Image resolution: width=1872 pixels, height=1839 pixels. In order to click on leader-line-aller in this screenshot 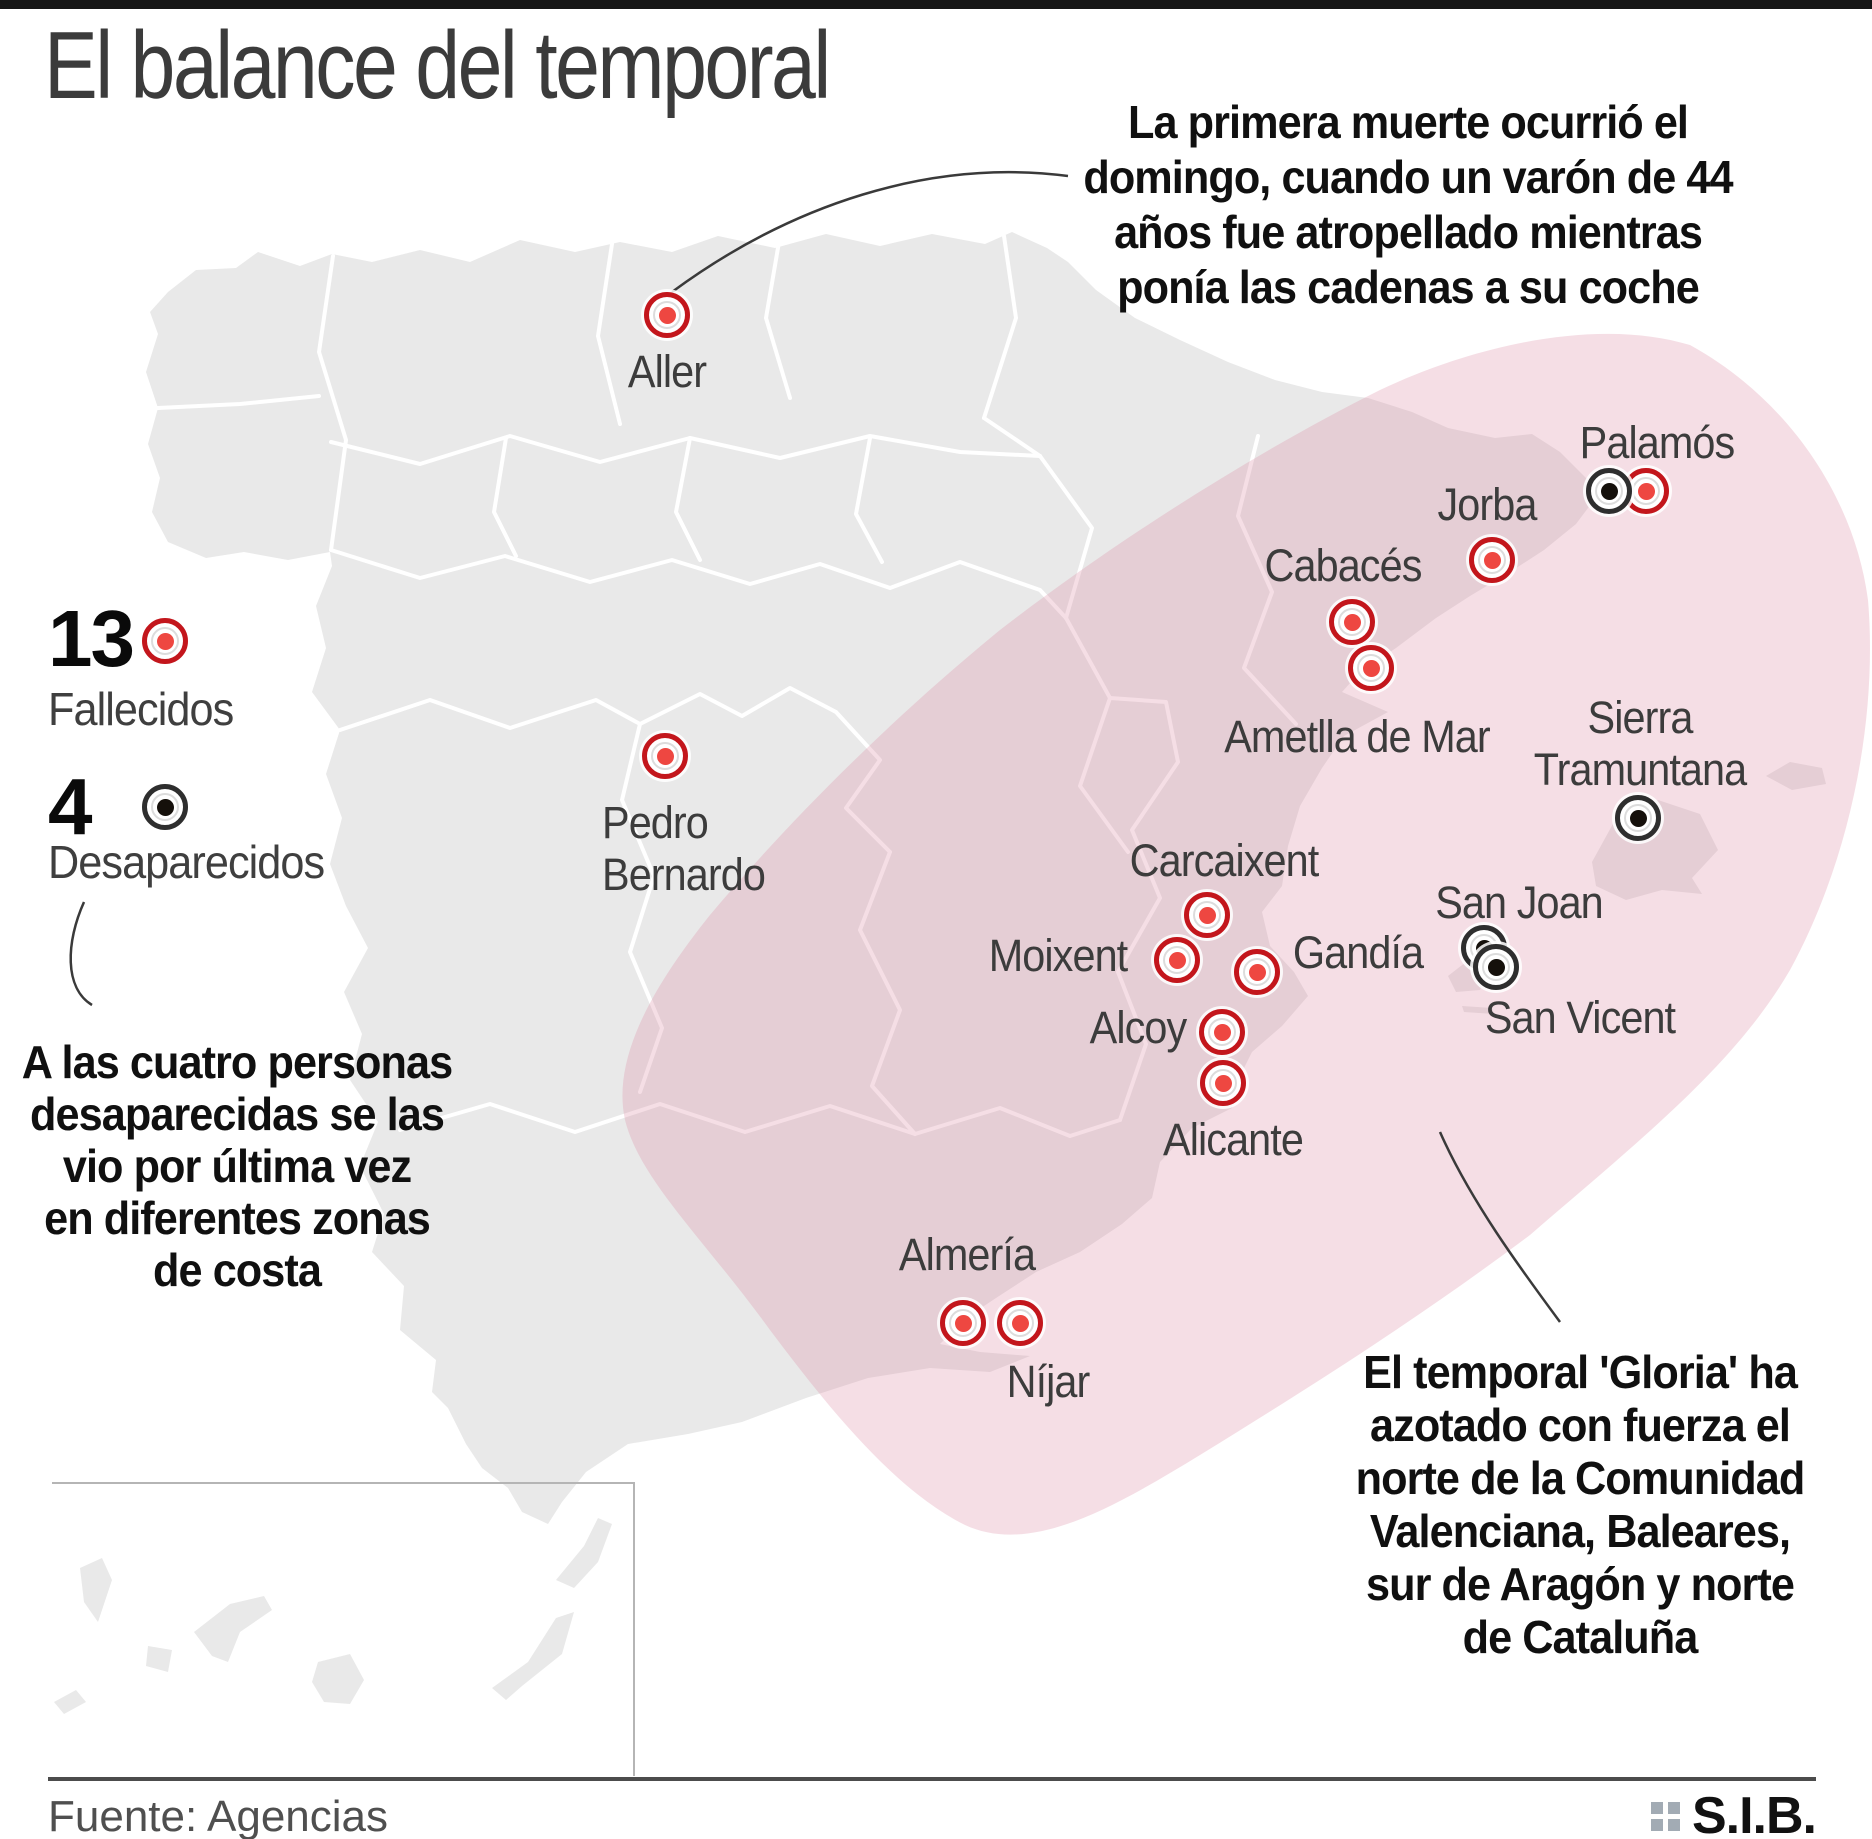, I will do `click(870, 232)`.